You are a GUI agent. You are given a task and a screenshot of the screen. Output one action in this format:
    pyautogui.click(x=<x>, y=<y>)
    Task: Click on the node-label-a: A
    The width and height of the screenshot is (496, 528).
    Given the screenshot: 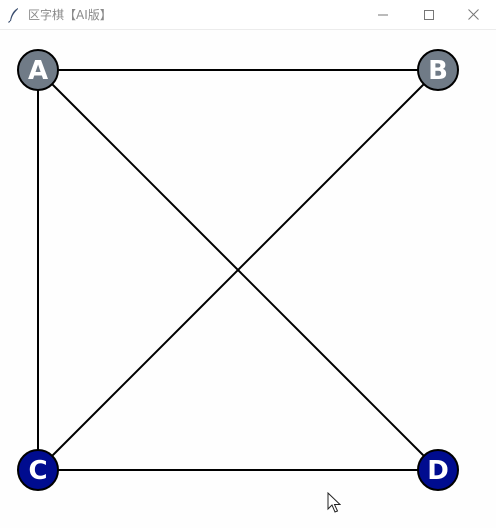 What is the action you would take?
    pyautogui.click(x=38, y=71)
    